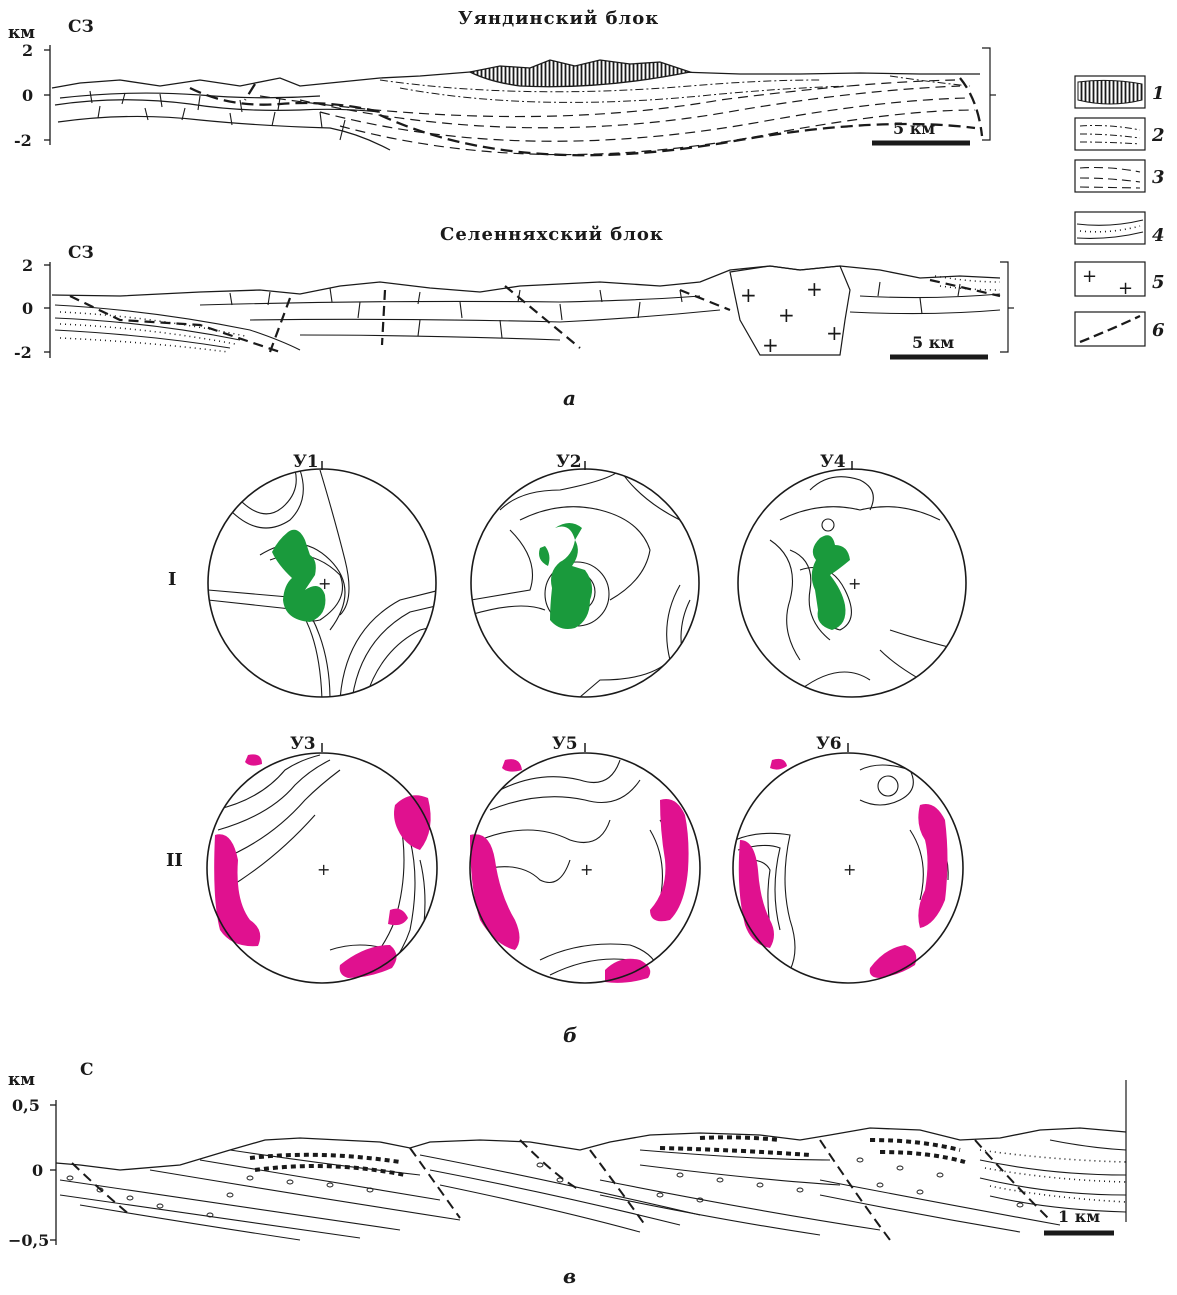  Describe the element at coordinates (1110, 135) in the screenshot. I see `dash-dot-lines-icon` at that location.